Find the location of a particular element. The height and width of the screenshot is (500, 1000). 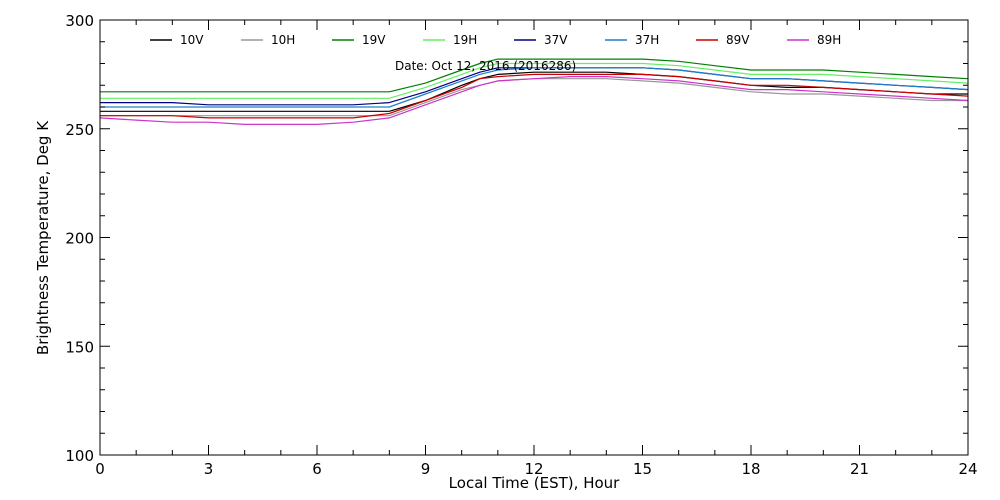

x-tick-label-24: 24 is located at coordinates (967, 469).